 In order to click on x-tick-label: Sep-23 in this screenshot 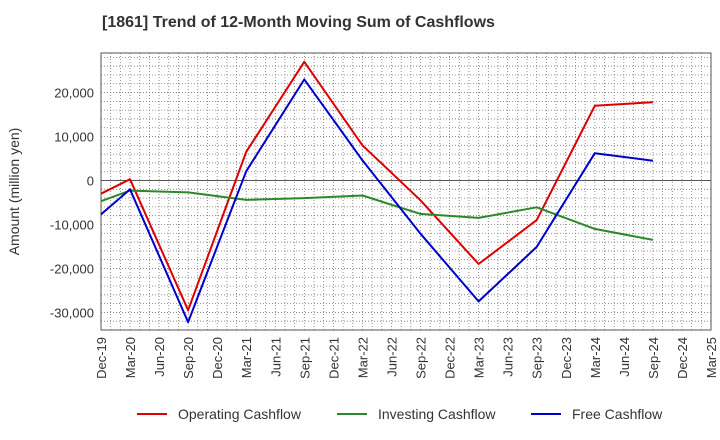, I will do `click(537, 358)`.